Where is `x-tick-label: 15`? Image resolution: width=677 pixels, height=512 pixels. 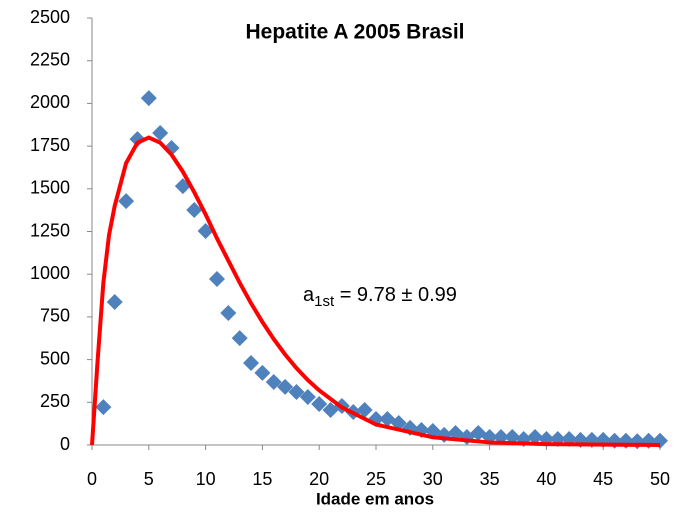
x-tick-label: 15 is located at coordinates (262, 479).